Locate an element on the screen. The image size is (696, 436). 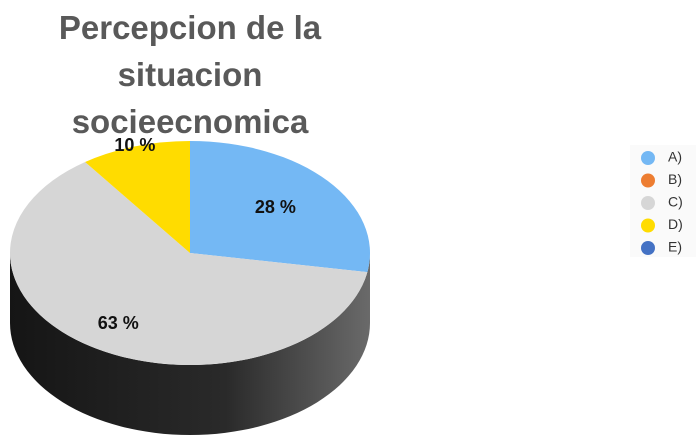
data-label: 10 % is located at coordinates (134, 145).